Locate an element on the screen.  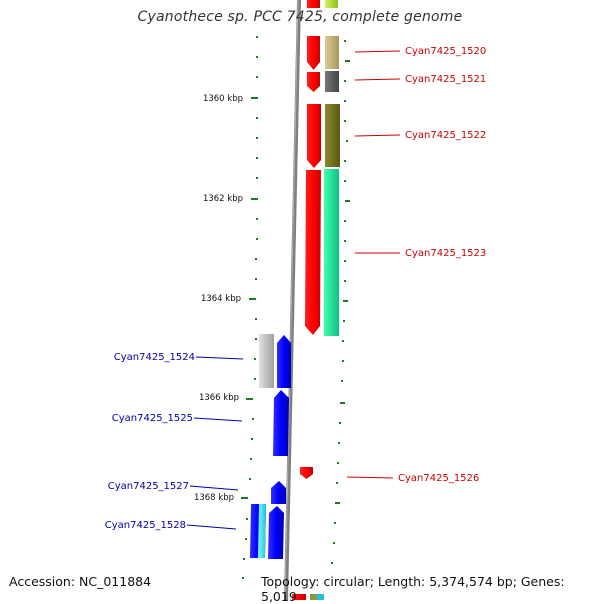
scale-label: 1362 kbp is located at coordinates (223, 199).